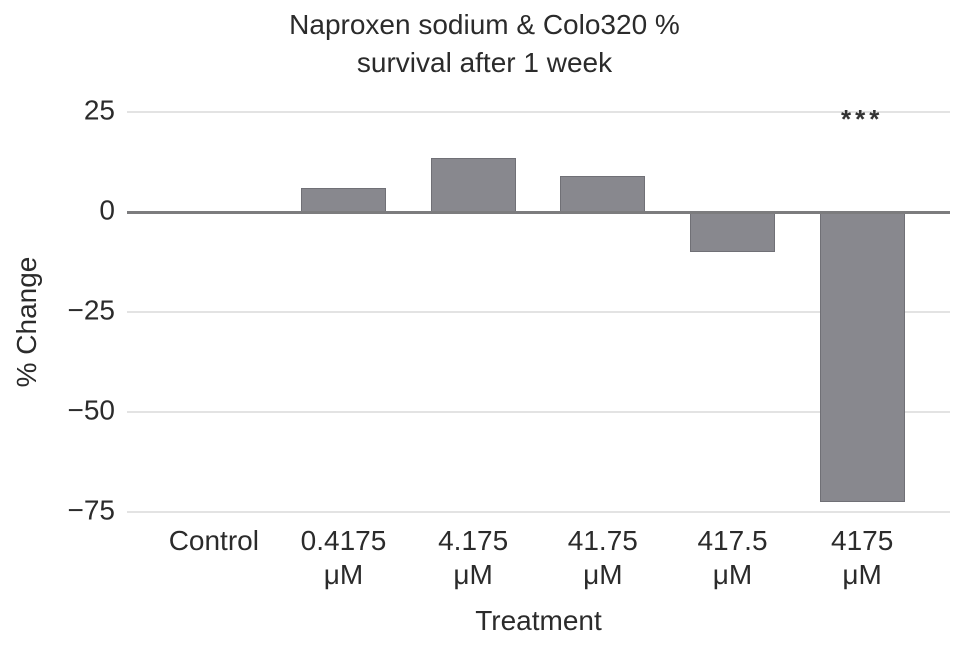 The height and width of the screenshot is (645, 969). I want to click on x-axis-title: Treatment, so click(538, 620).